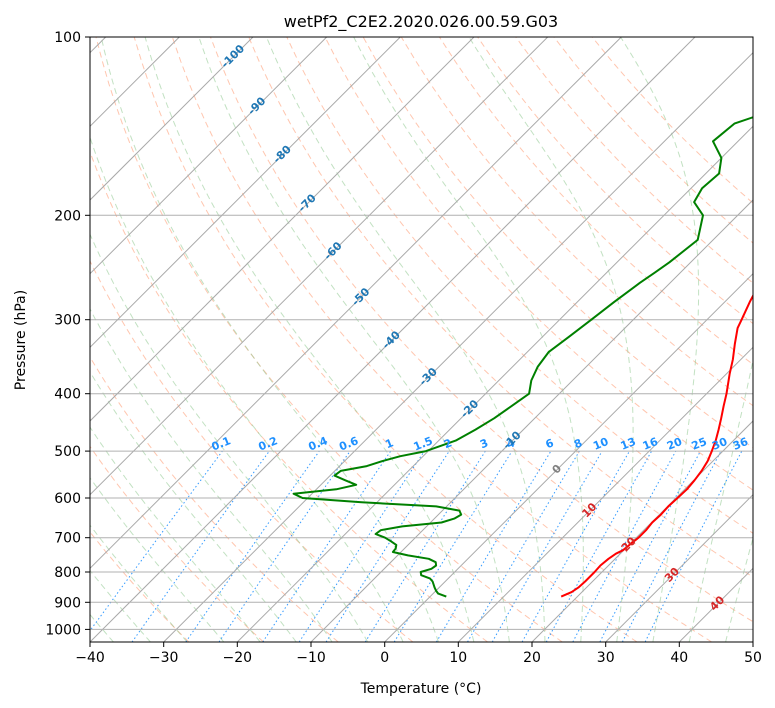 This screenshot has width=775, height=708. Describe the element at coordinates (21, 340) in the screenshot. I see `y-axis-title: Pressure (hPa)` at that location.